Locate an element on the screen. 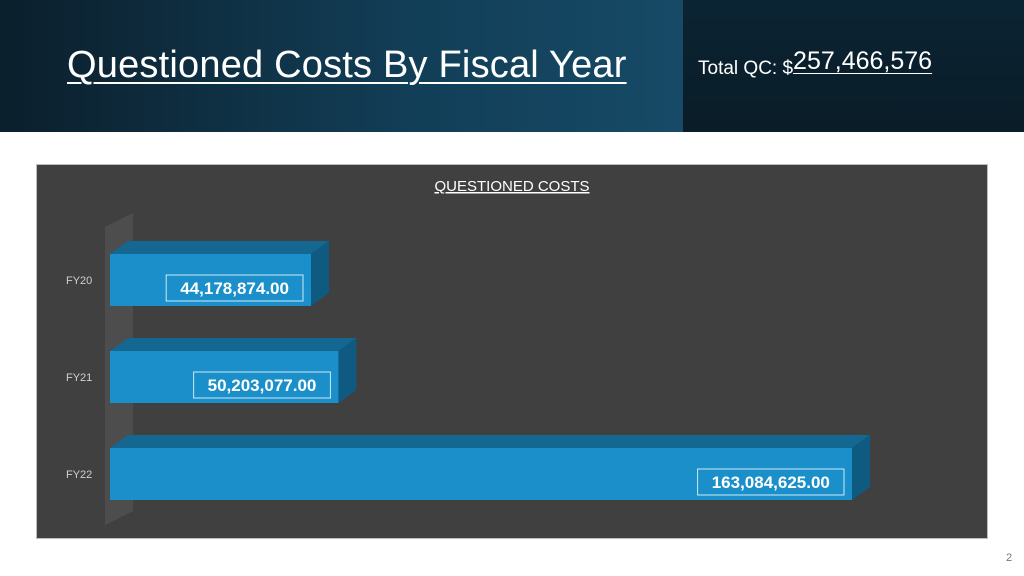 Image resolution: width=1024 pixels, height=576 pixels. data-label-fy21: 50,203,077.00 is located at coordinates (262, 385).